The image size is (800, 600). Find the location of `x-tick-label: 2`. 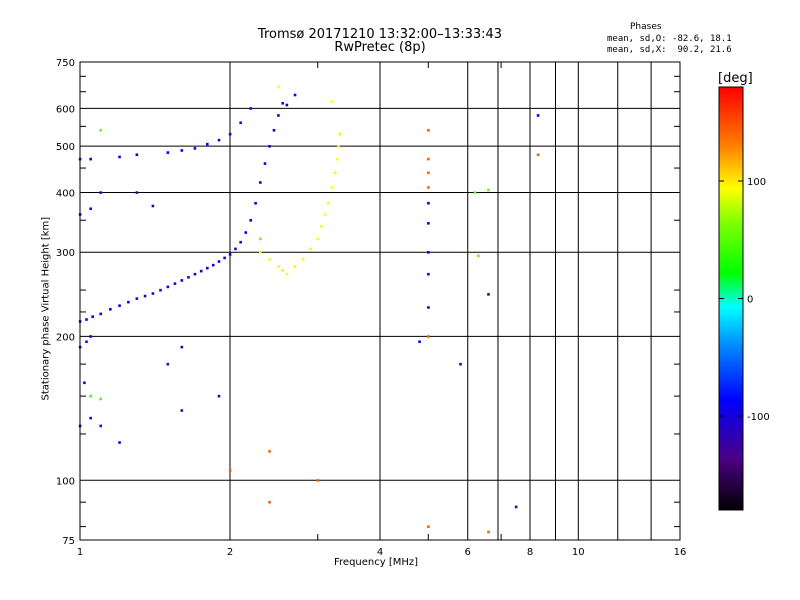

x-tick-label: 2 is located at coordinates (230, 552).